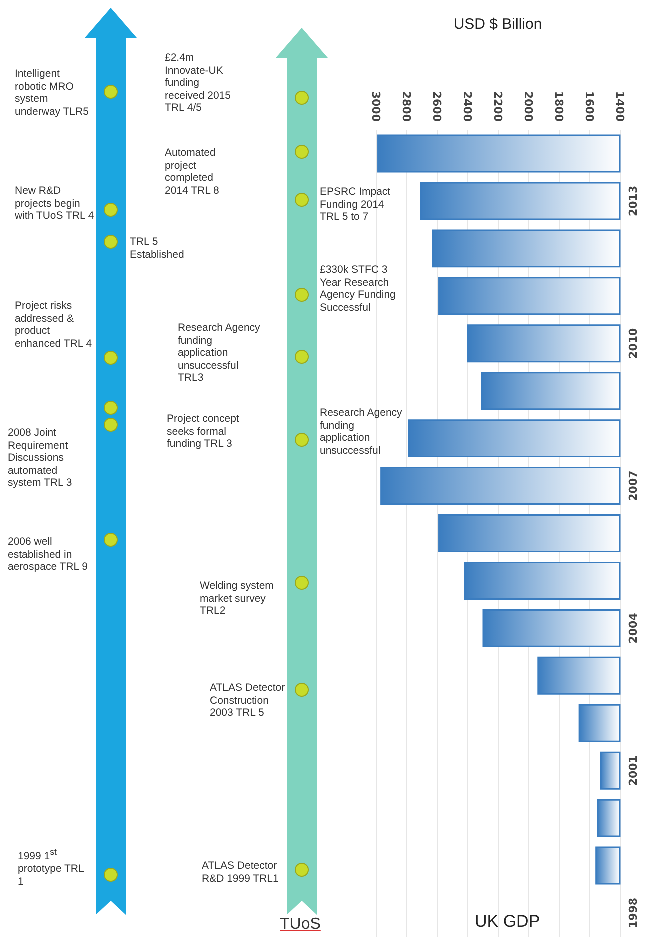  I want to click on text: Project concept seeks formal funding TRL 3, so click(203, 431).